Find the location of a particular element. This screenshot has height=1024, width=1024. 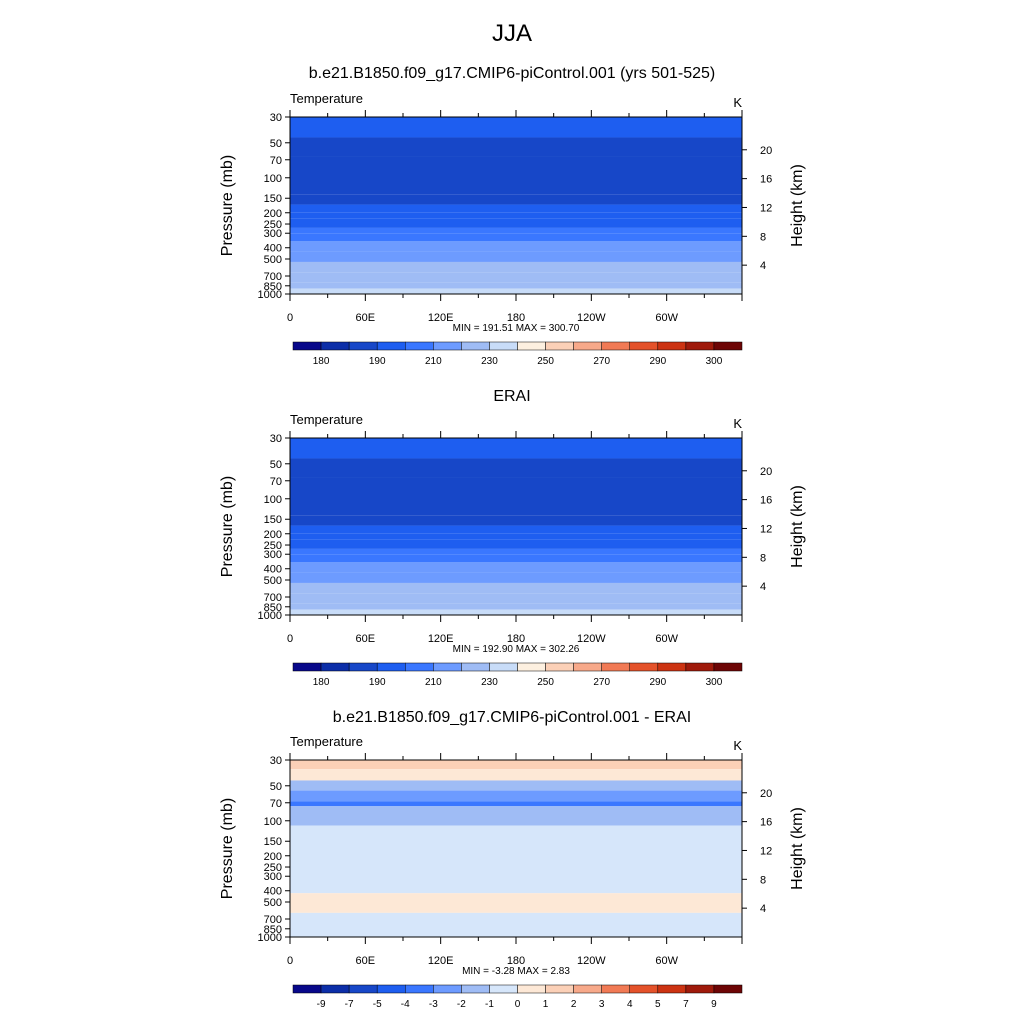

pressure-tick-label: 200 is located at coordinates (273, 214).